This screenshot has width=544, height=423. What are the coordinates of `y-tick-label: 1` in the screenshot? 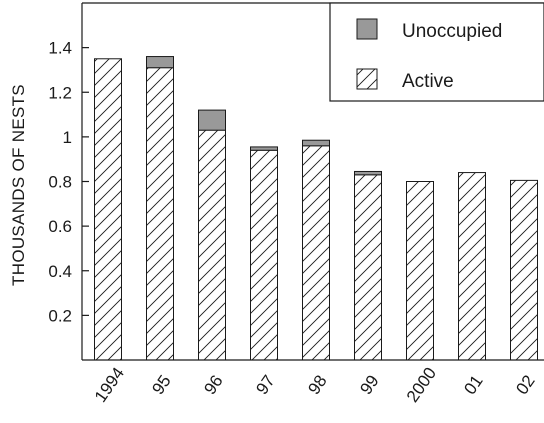 It's located at (67, 137).